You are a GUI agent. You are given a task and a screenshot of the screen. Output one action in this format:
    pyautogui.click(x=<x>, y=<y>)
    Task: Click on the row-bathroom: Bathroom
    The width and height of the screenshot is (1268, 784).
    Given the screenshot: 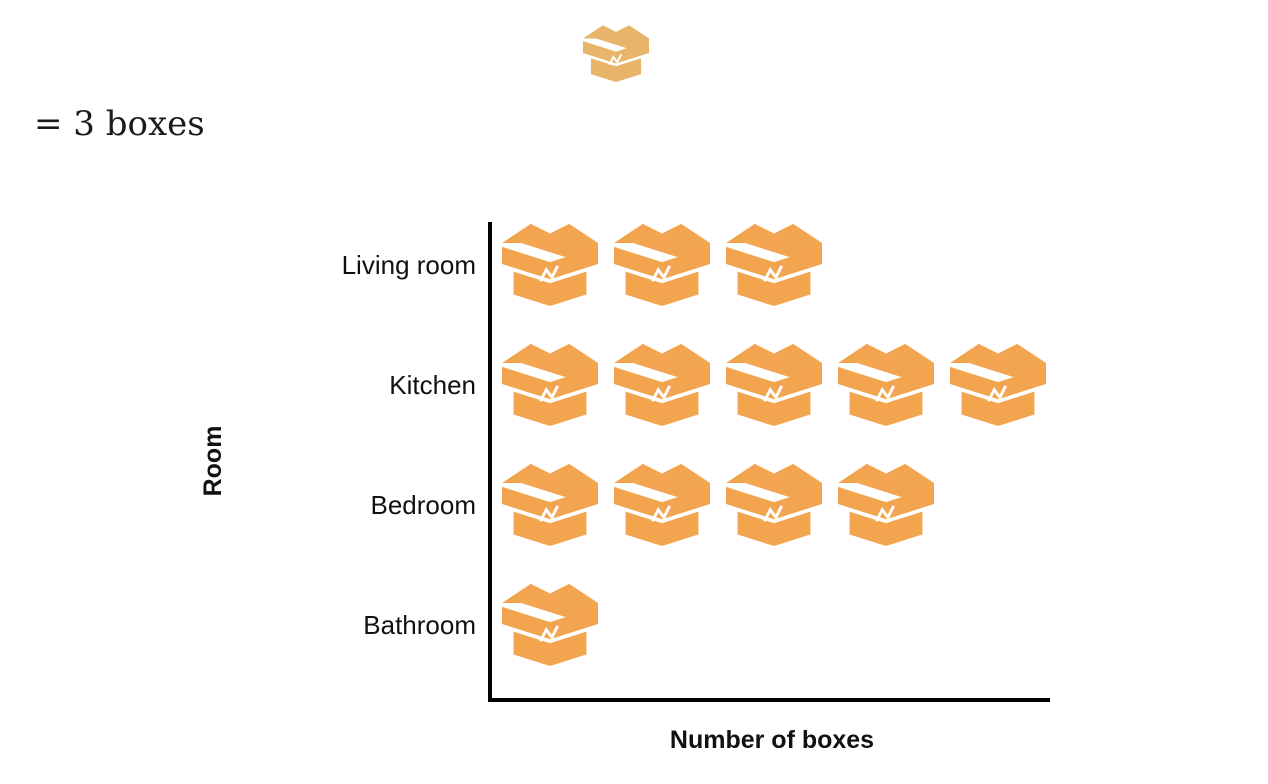 What is the action you would take?
    pyautogui.click(x=480, y=624)
    